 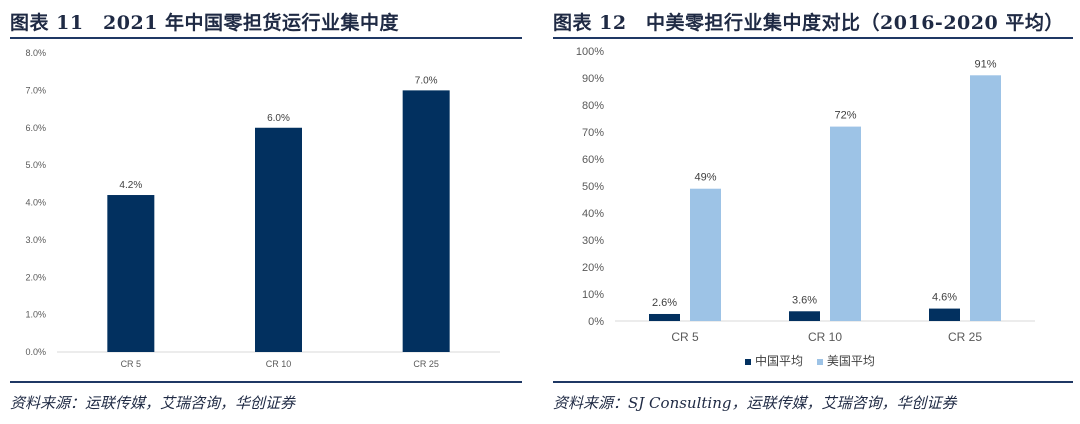 What do you see at coordinates (850, 361) in the screenshot?
I see `legend-label-usa: 美国平均` at bounding box center [850, 361].